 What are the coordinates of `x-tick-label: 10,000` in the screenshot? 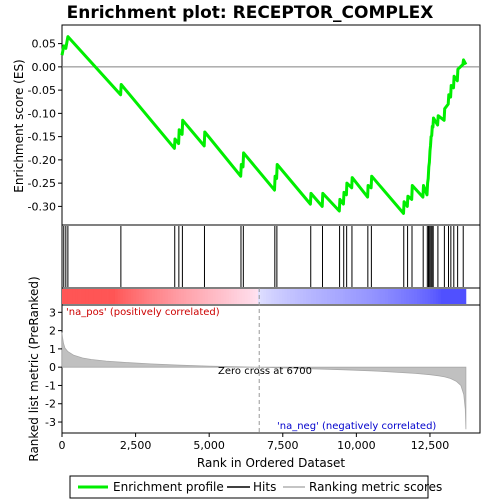 It's located at (356, 445).